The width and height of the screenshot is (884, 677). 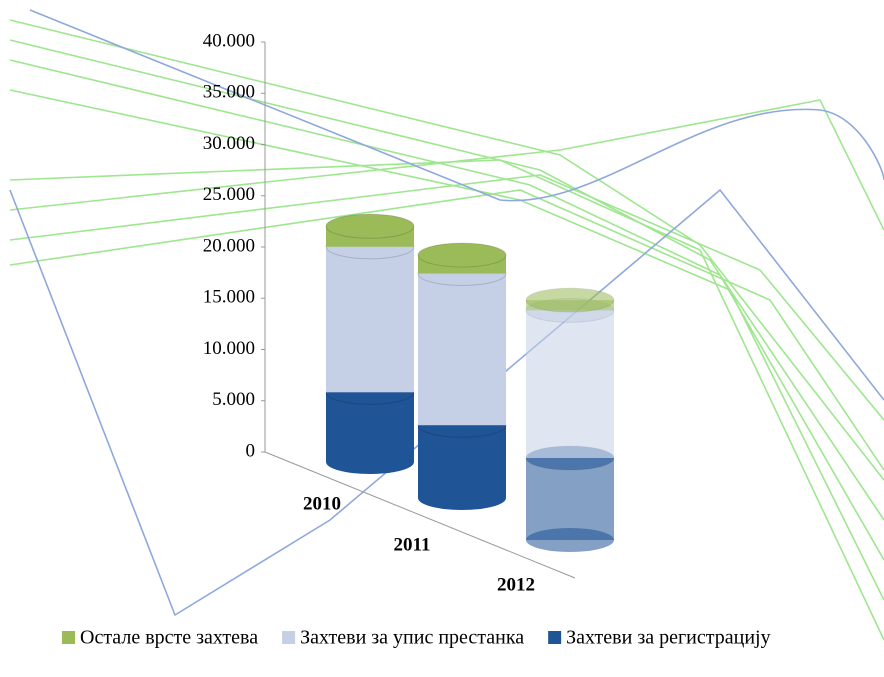 What do you see at coordinates (229, 40) in the screenshot?
I see `y-tick-label: 40.000` at bounding box center [229, 40].